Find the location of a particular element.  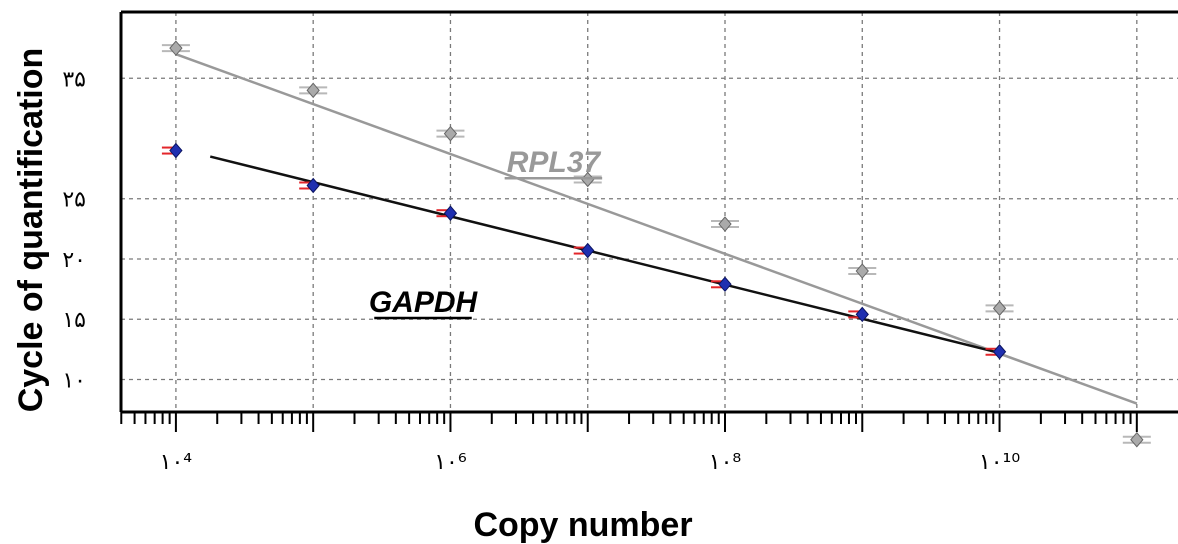

x-tick-label: ۱۰⁶ is located at coordinates (450, 462).